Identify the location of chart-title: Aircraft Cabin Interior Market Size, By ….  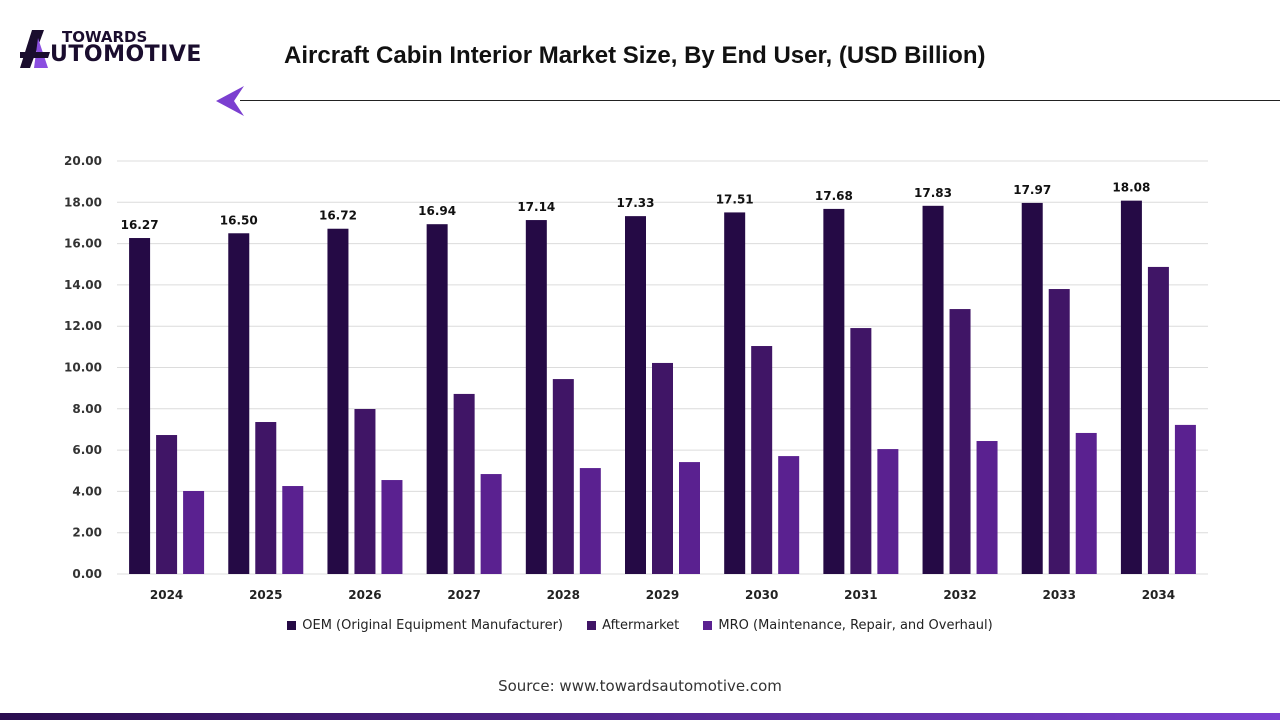
(635, 55).